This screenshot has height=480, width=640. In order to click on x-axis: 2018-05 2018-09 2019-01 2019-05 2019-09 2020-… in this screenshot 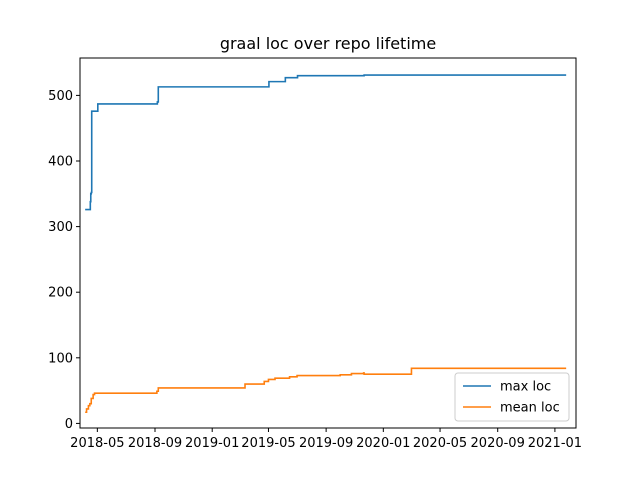, I will do `click(326, 439)`.